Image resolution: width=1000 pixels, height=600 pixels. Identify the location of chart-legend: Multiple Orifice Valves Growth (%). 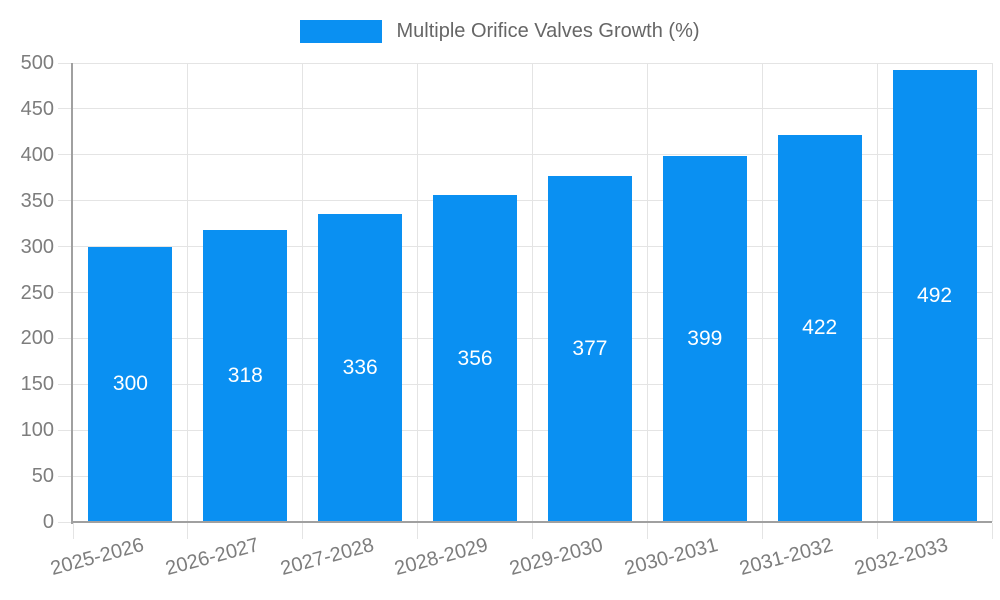
(500, 31).